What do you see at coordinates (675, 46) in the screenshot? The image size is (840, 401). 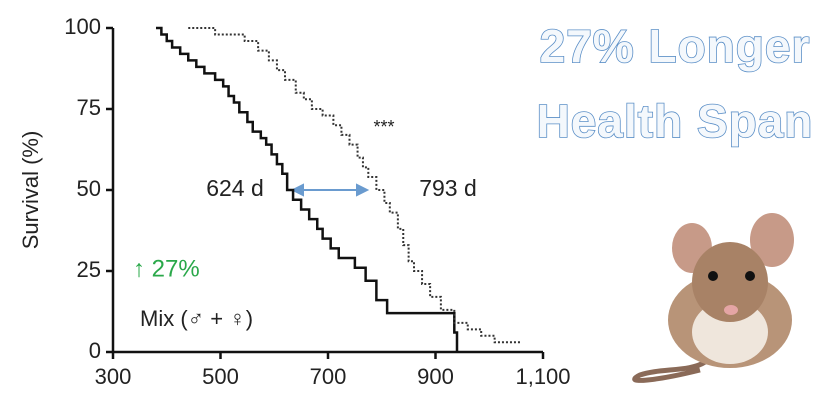 I see `headline: 27% Longer` at bounding box center [675, 46].